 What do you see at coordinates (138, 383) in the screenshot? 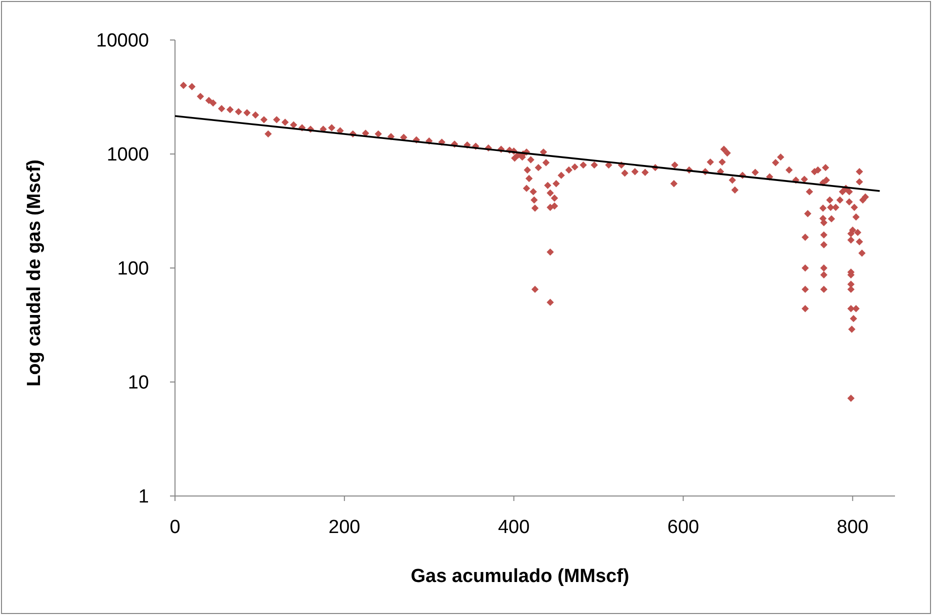
I see `y-tick-label: 10` at bounding box center [138, 383].